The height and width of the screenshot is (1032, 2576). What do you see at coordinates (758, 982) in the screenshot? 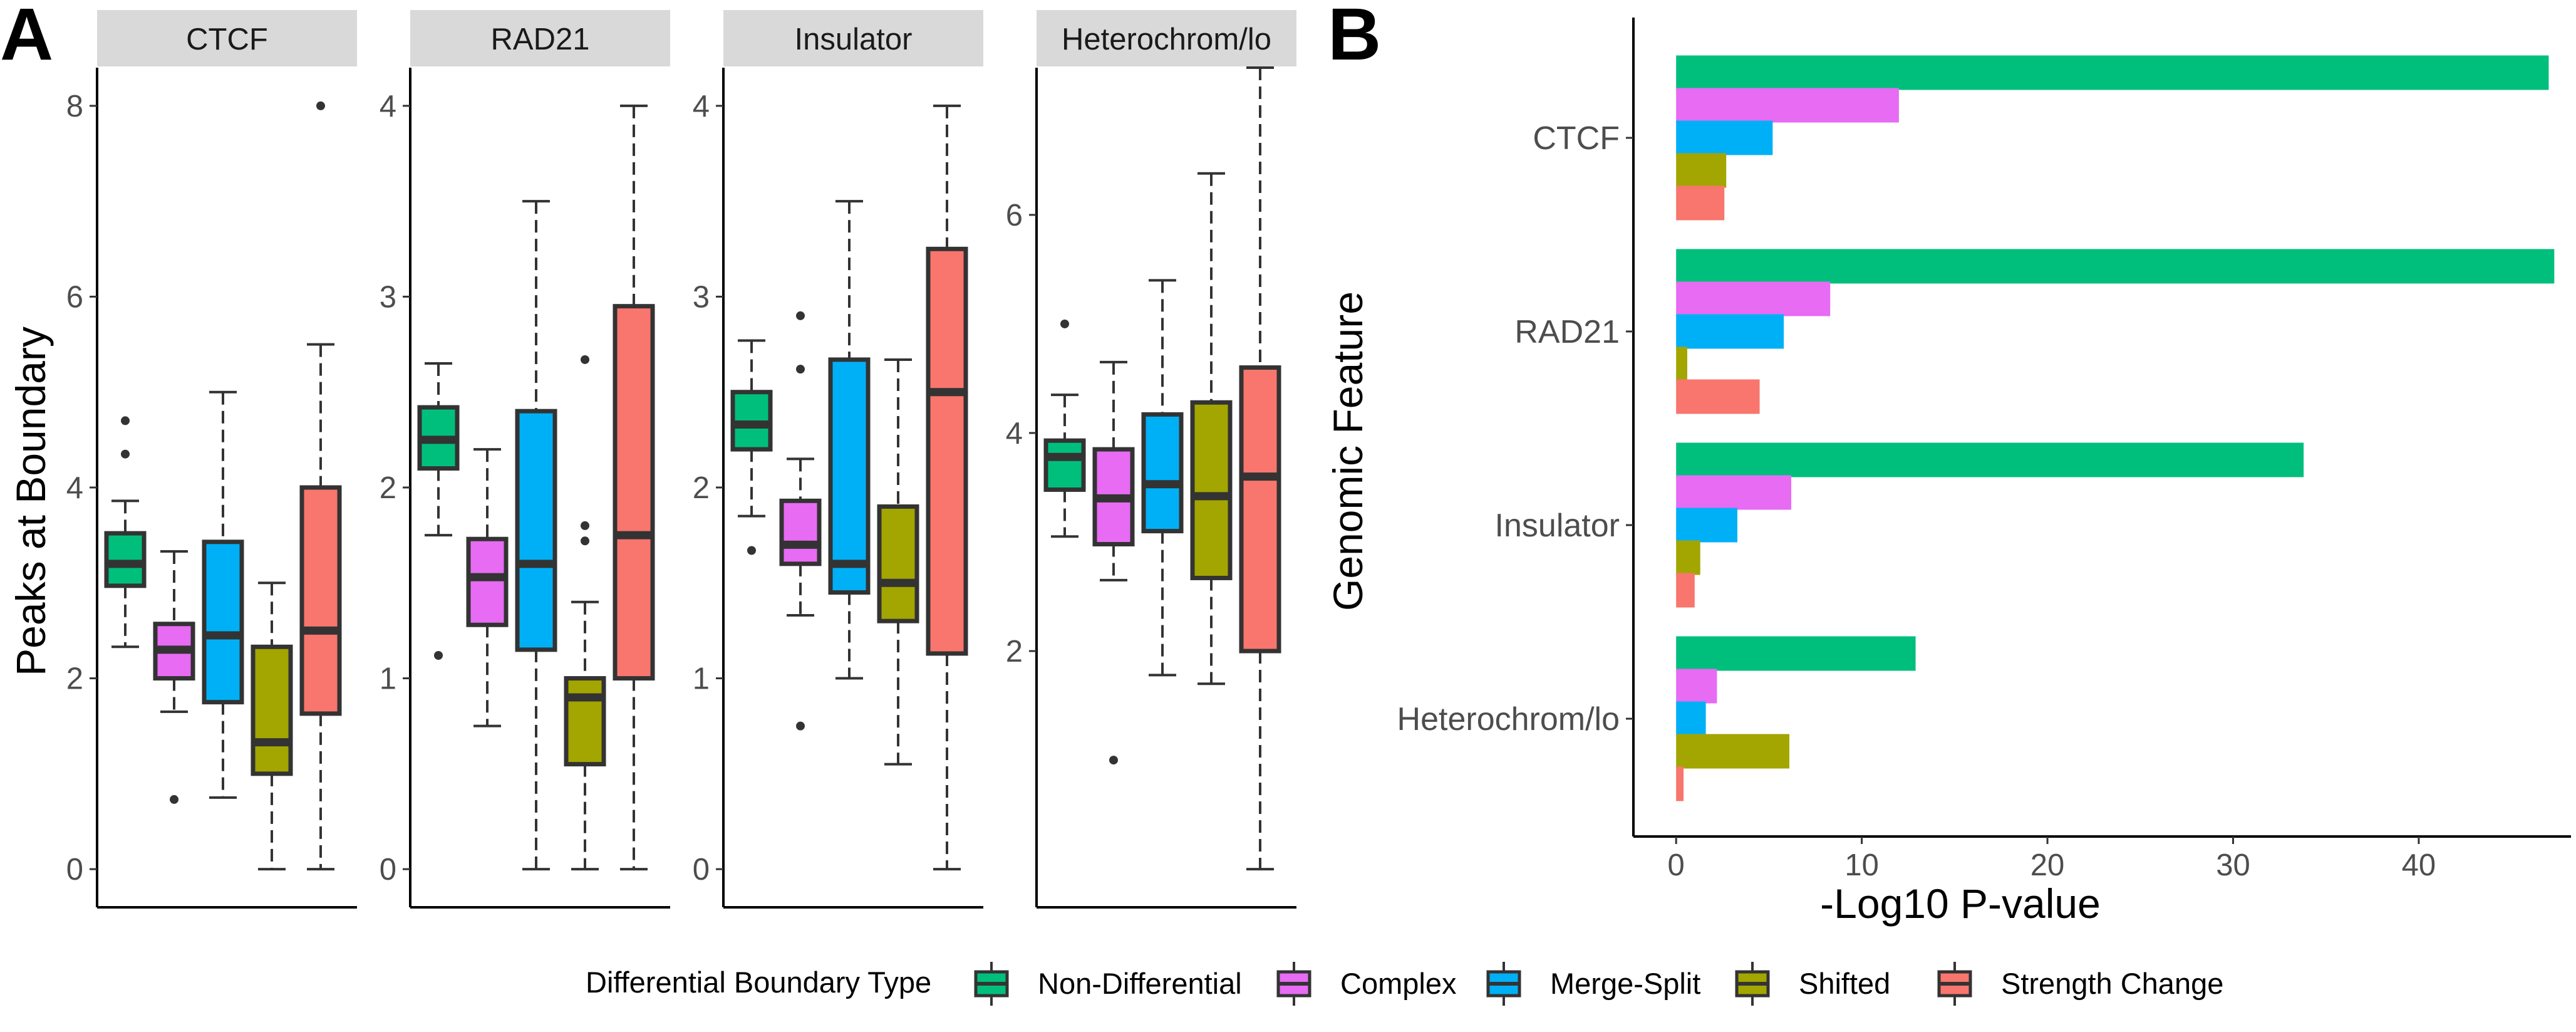
I see `legend-title: Differential Boundary Type` at bounding box center [758, 982].